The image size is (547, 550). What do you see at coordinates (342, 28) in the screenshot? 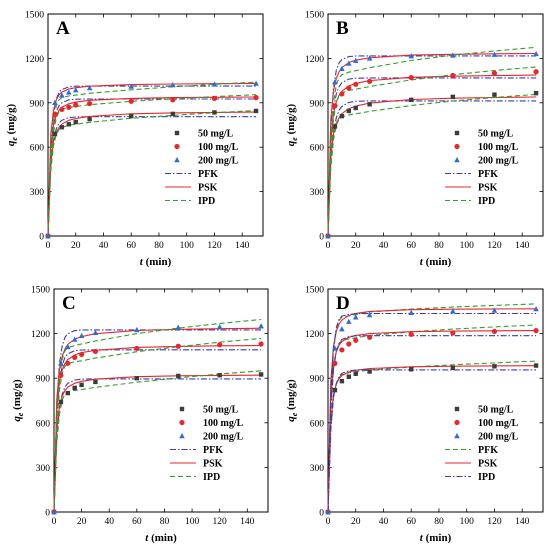
I see `panel-label: B` at bounding box center [342, 28].